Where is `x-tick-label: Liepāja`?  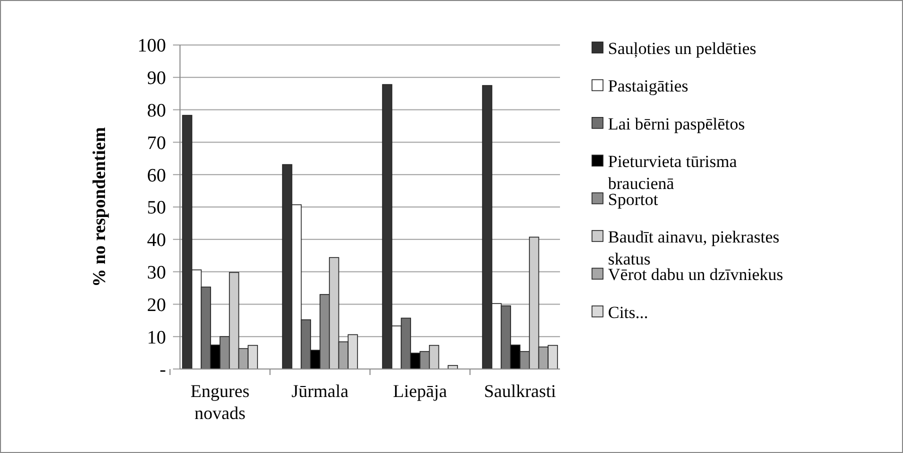 x-tick-label: Liepāja is located at coordinates (420, 391).